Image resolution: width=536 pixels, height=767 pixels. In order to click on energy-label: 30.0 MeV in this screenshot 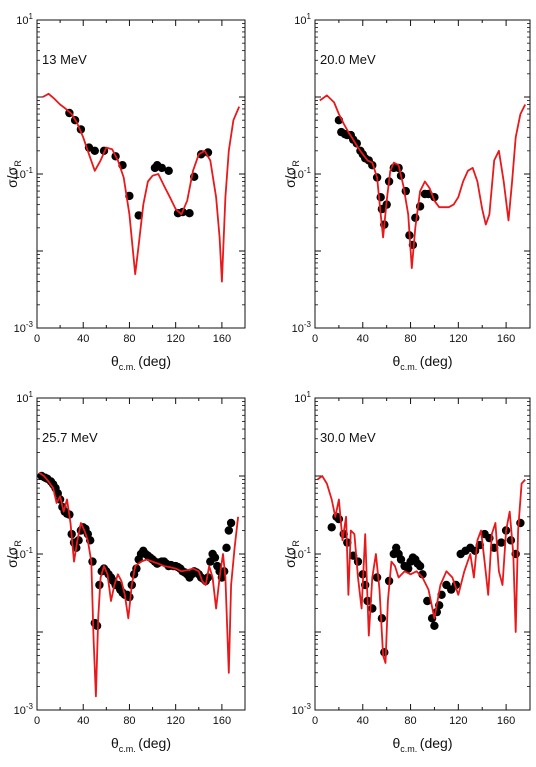, I will do `click(348, 437)`.